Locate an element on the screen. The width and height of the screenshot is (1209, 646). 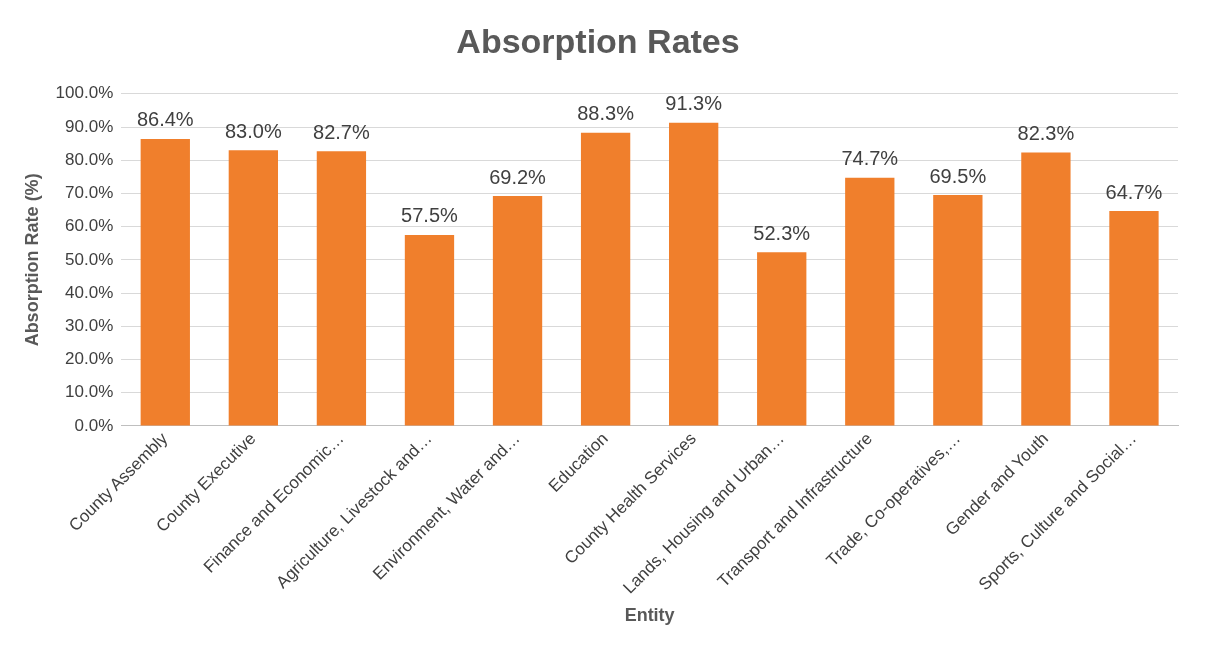
y-tick-label: 30.0% is located at coordinates (89, 325).